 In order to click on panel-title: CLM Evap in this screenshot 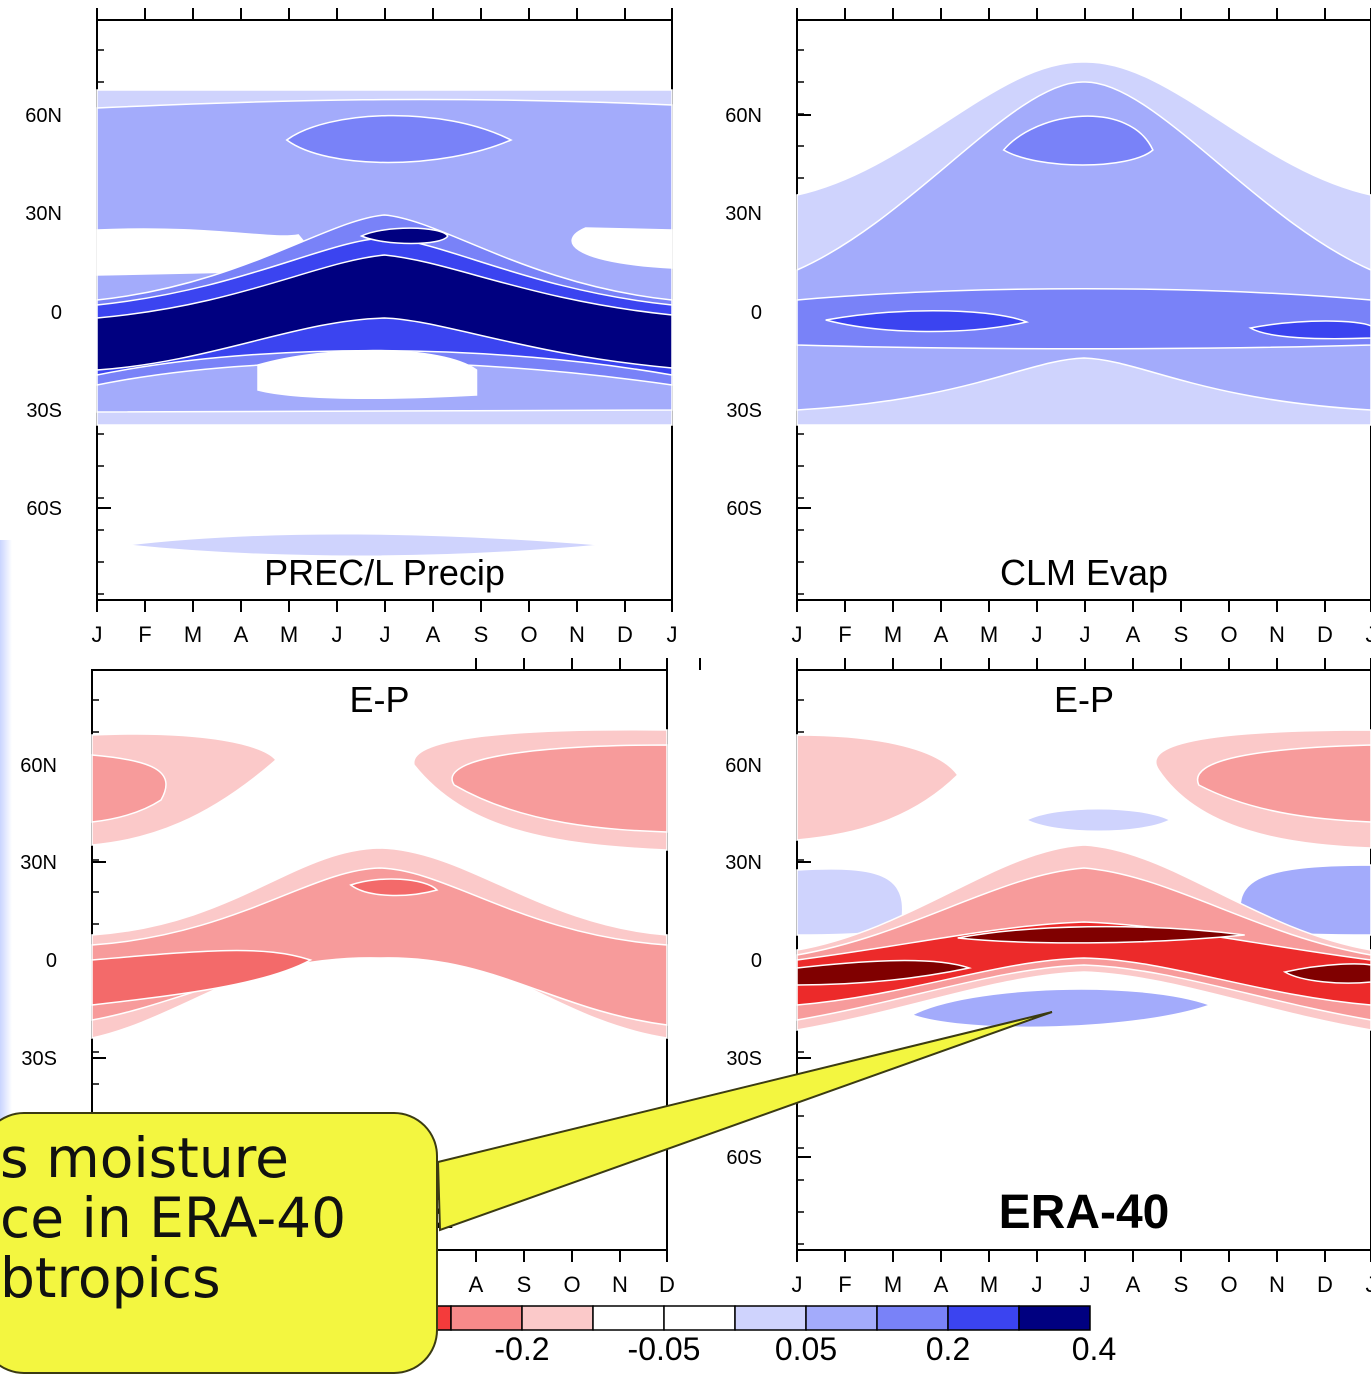, I will do `click(1084, 572)`.